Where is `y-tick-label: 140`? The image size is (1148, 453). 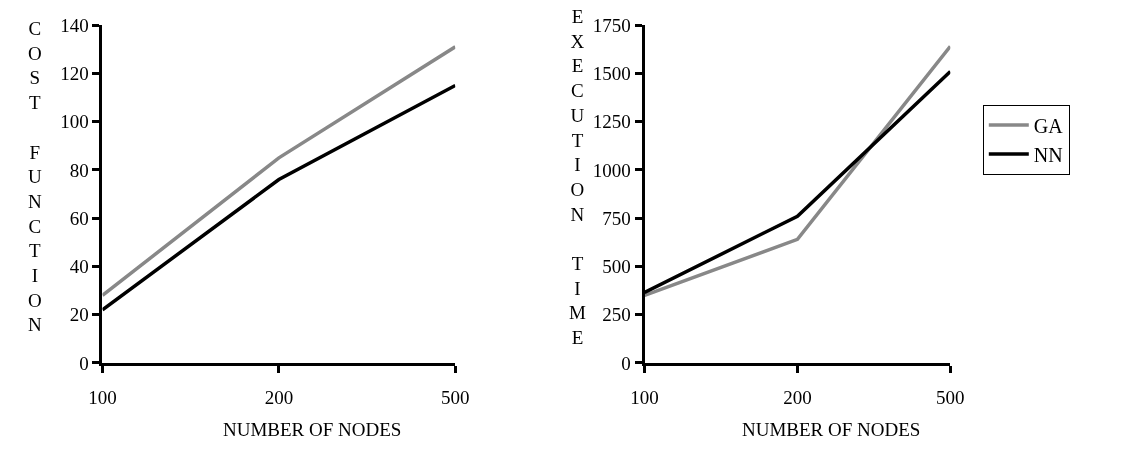 y-tick-label: 140 is located at coordinates (74, 25).